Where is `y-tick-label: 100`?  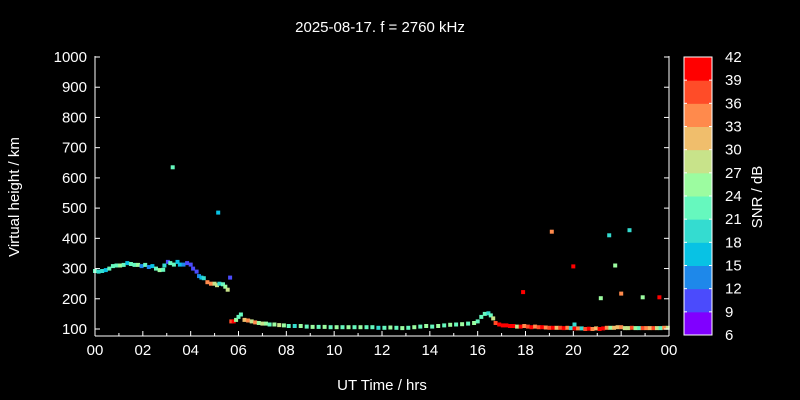 y-tick-label: 100 is located at coordinates (74, 329).